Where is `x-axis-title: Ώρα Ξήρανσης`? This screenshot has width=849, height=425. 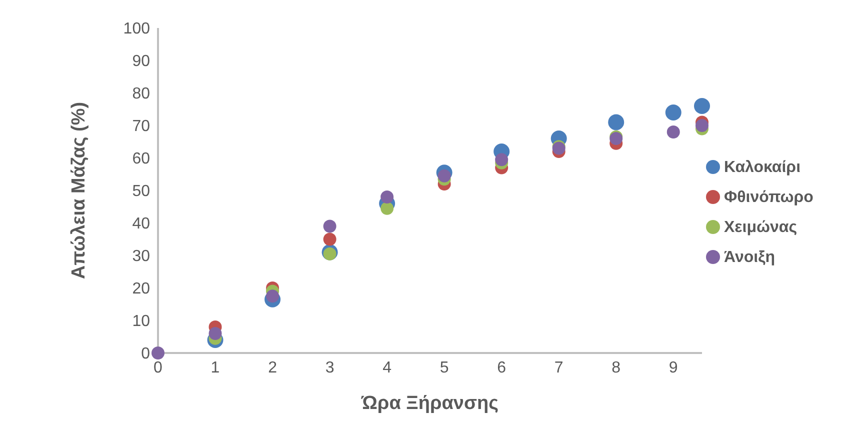
x-axis-title: Ώρα Ξήρανσης is located at coordinates (429, 403).